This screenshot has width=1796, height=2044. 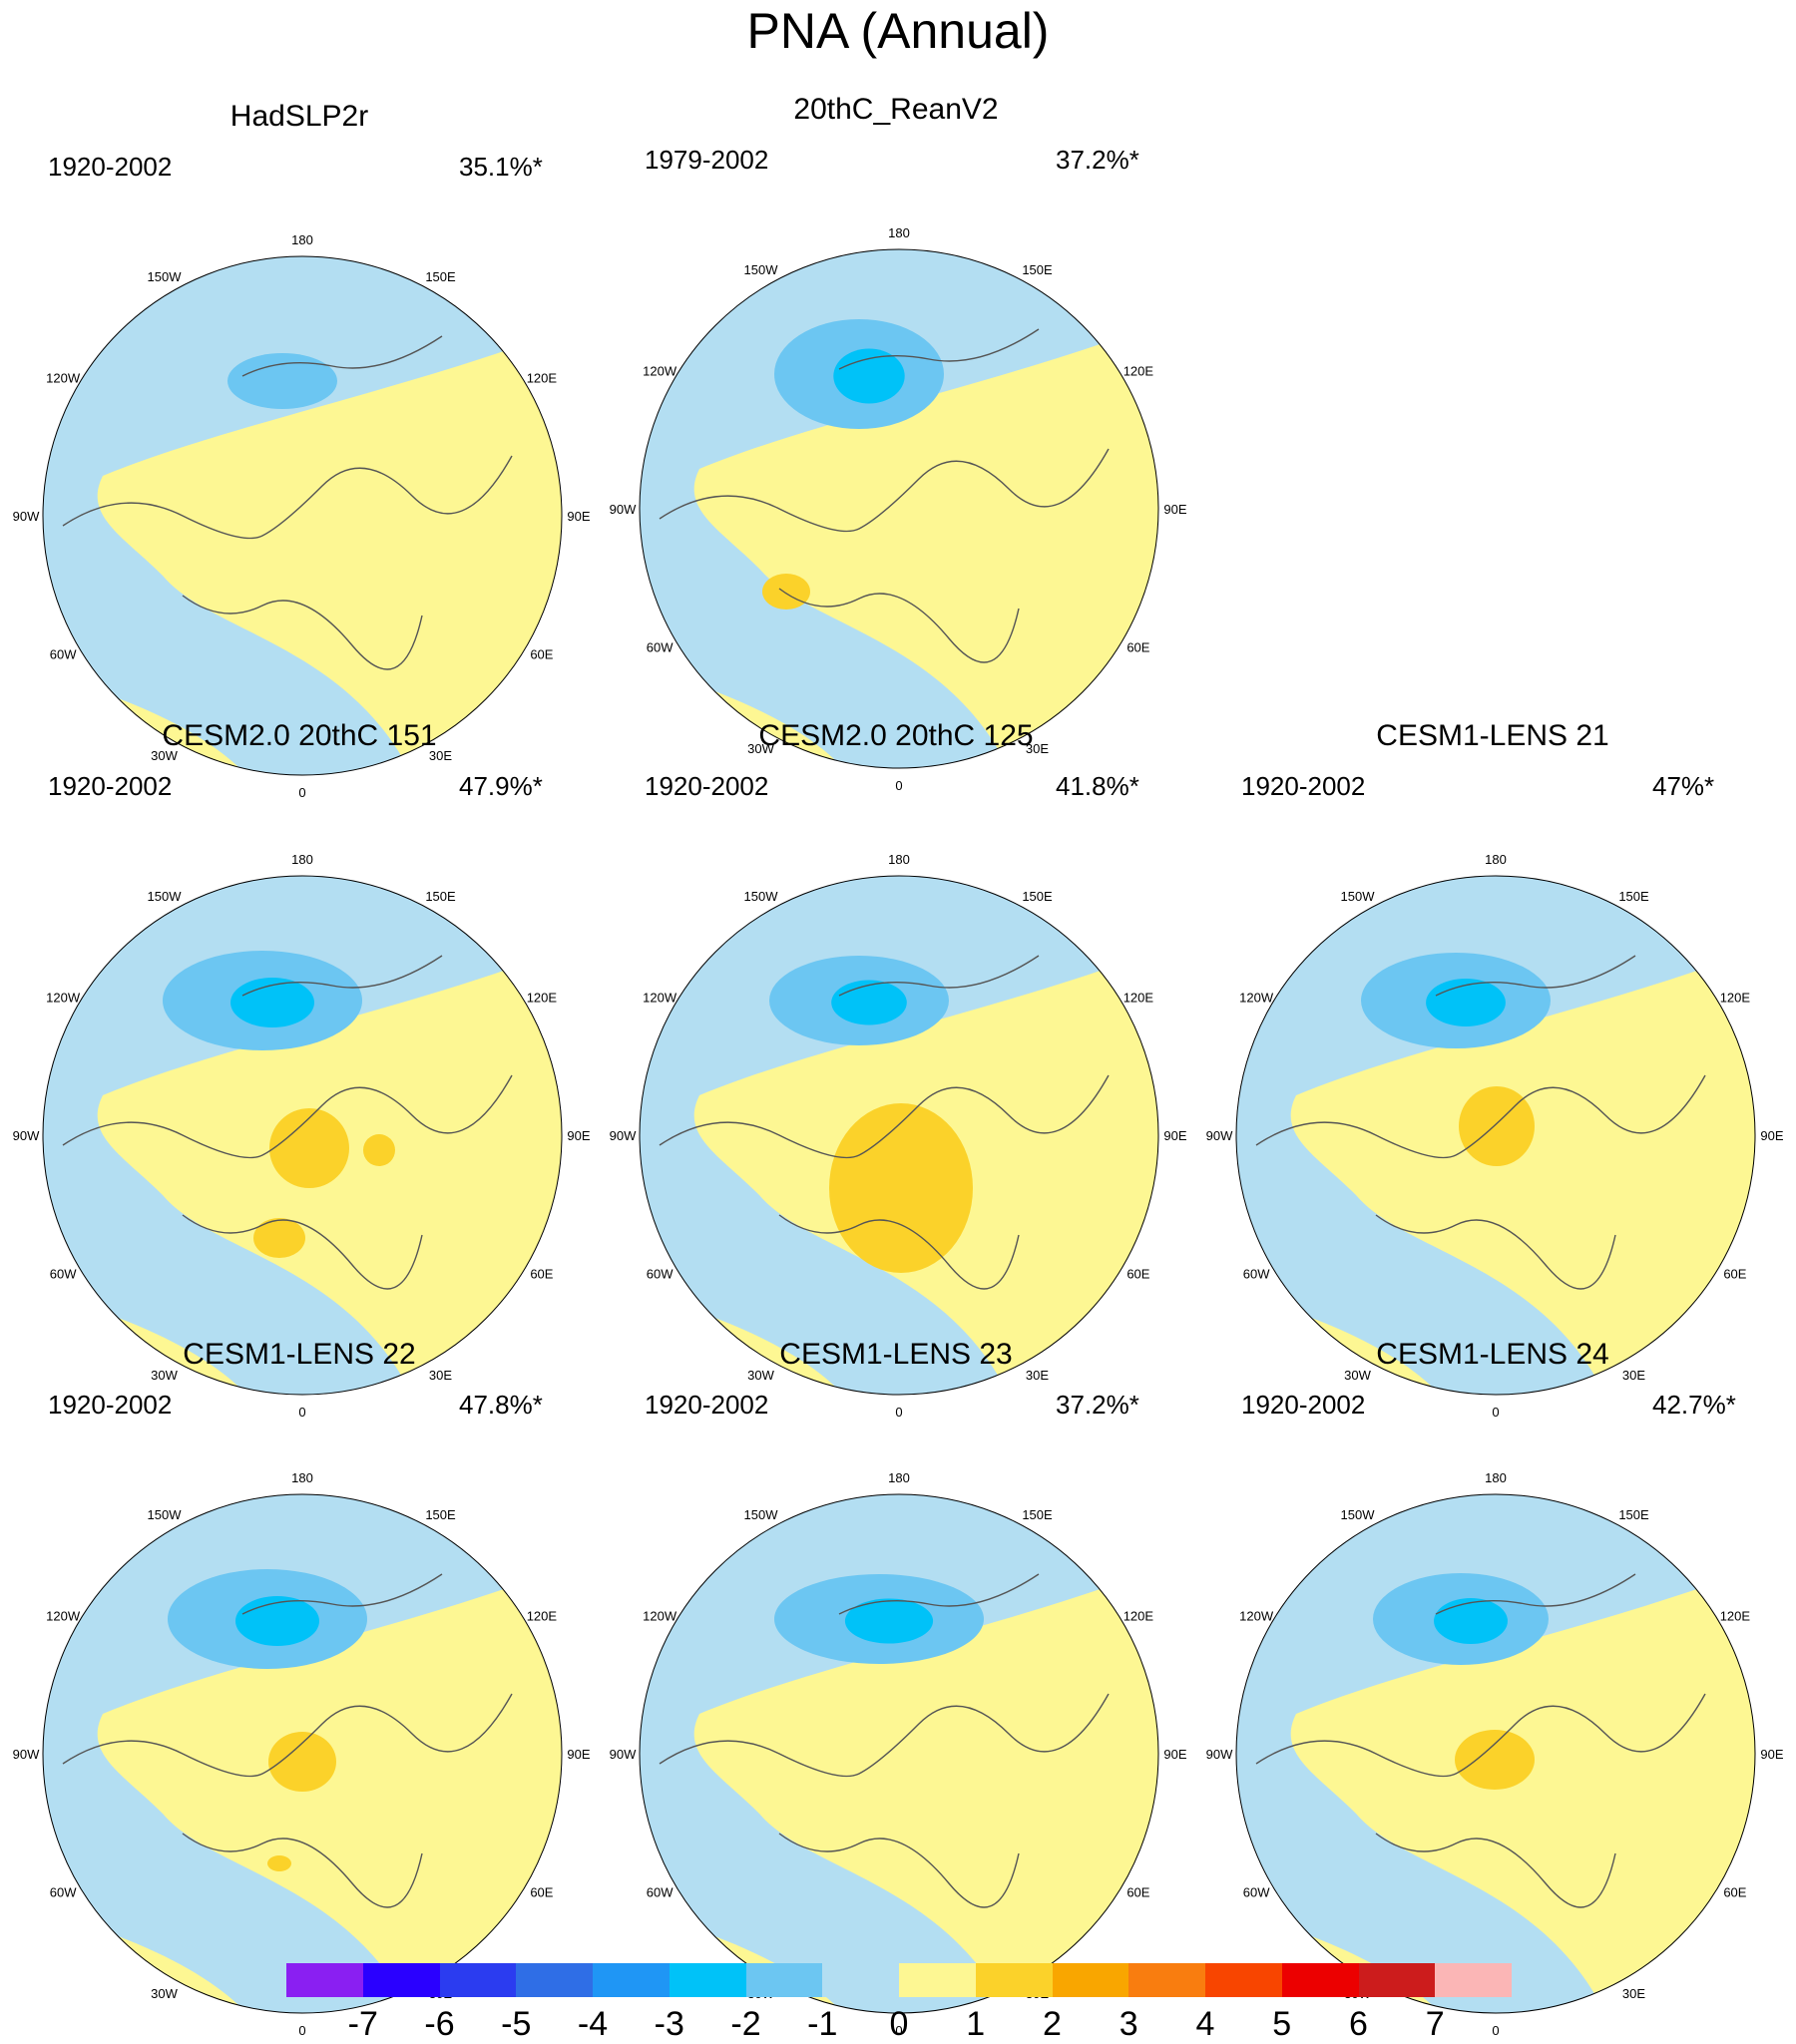 What do you see at coordinates (822, 2024) in the screenshot?
I see `colorbar-tick-label: -1` at bounding box center [822, 2024].